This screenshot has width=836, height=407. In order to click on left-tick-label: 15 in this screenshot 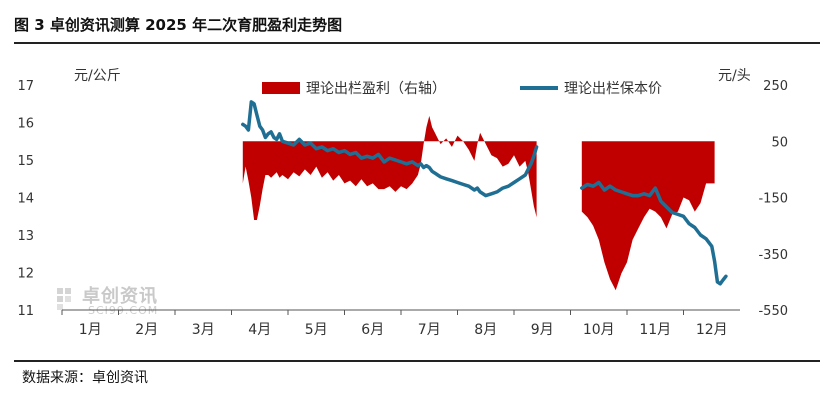, I will do `click(25, 161)`.